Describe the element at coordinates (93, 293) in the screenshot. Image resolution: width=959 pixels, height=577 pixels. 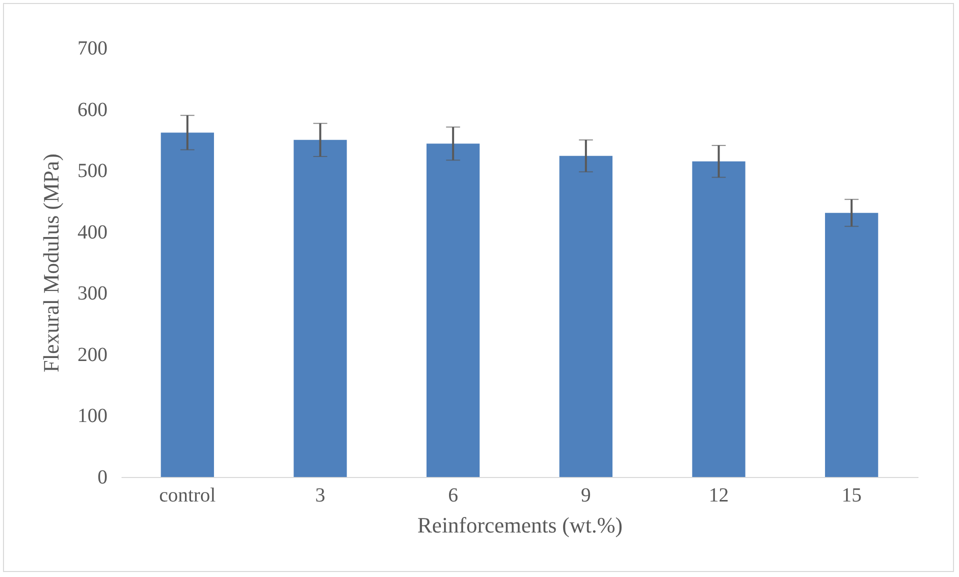
I see `y-tick-label: 300` at that location.